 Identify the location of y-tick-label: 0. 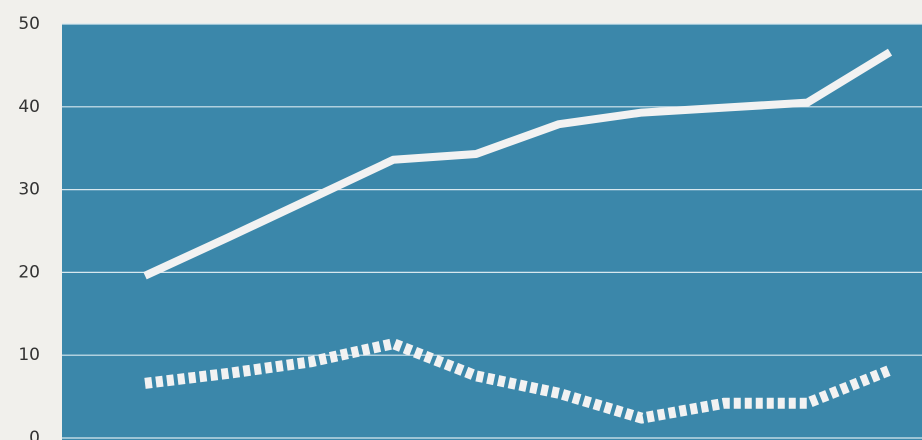
(34, 434).